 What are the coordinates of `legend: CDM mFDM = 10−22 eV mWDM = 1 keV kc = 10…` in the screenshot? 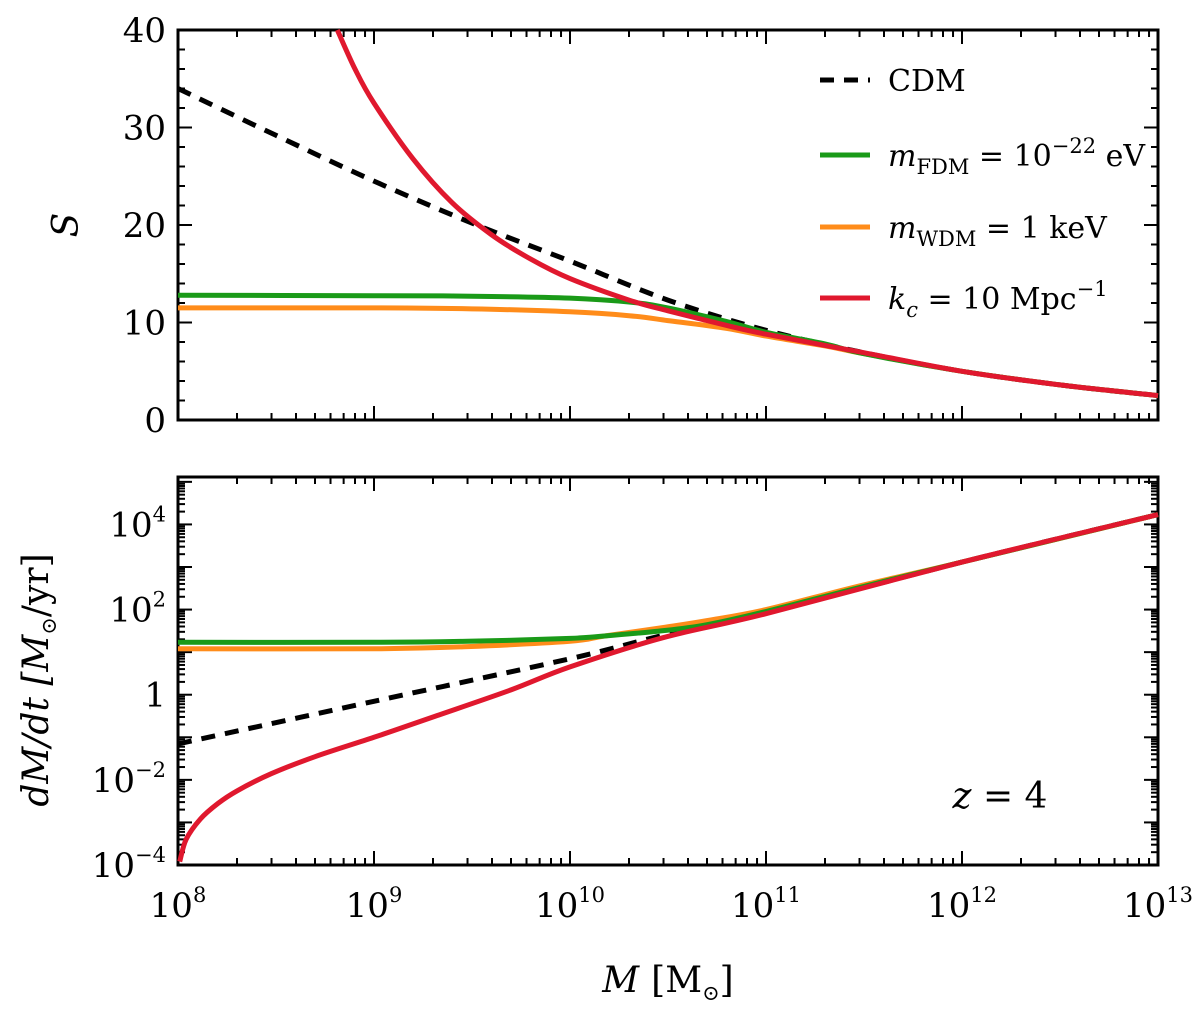 It's located at (983, 193).